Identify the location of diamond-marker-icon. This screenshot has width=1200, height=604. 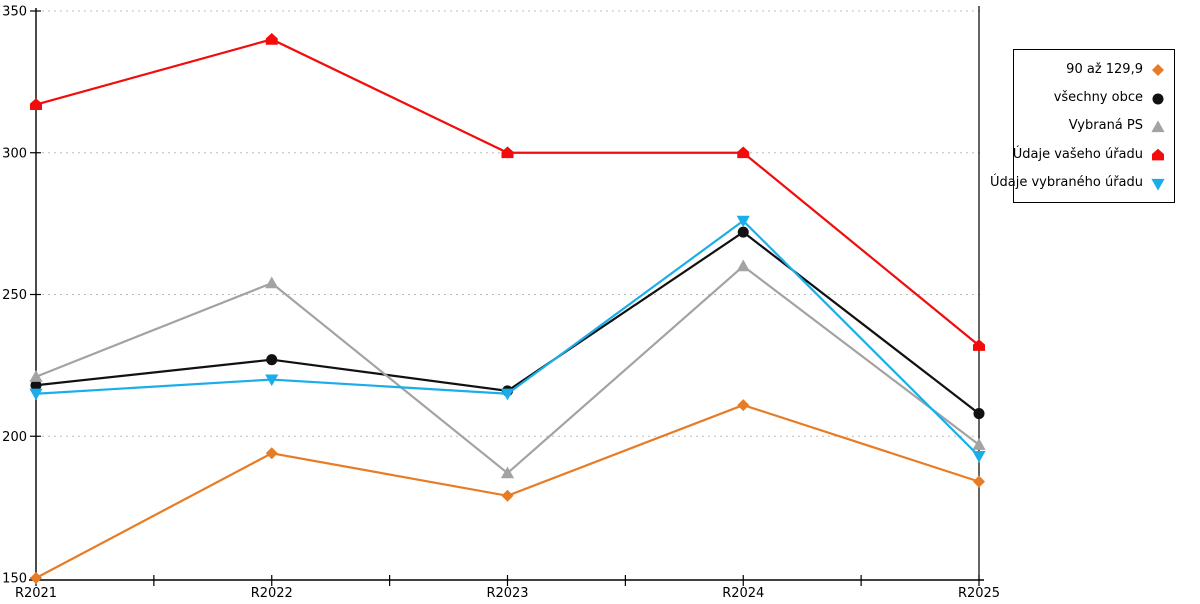
(1158, 69).